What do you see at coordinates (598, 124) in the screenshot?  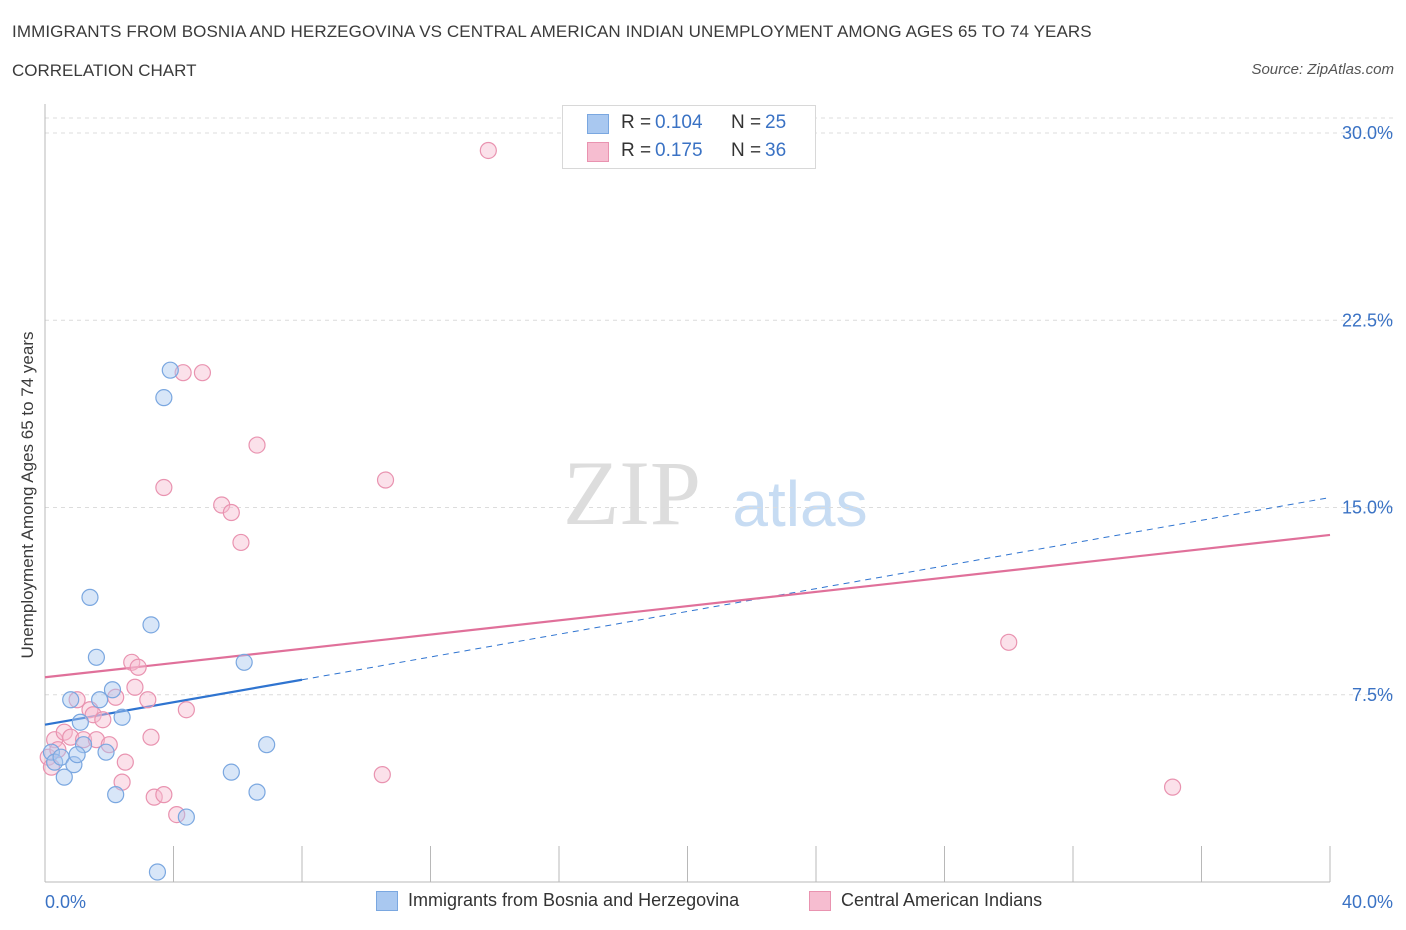 I see `legend-swatch-blue` at bounding box center [598, 124].